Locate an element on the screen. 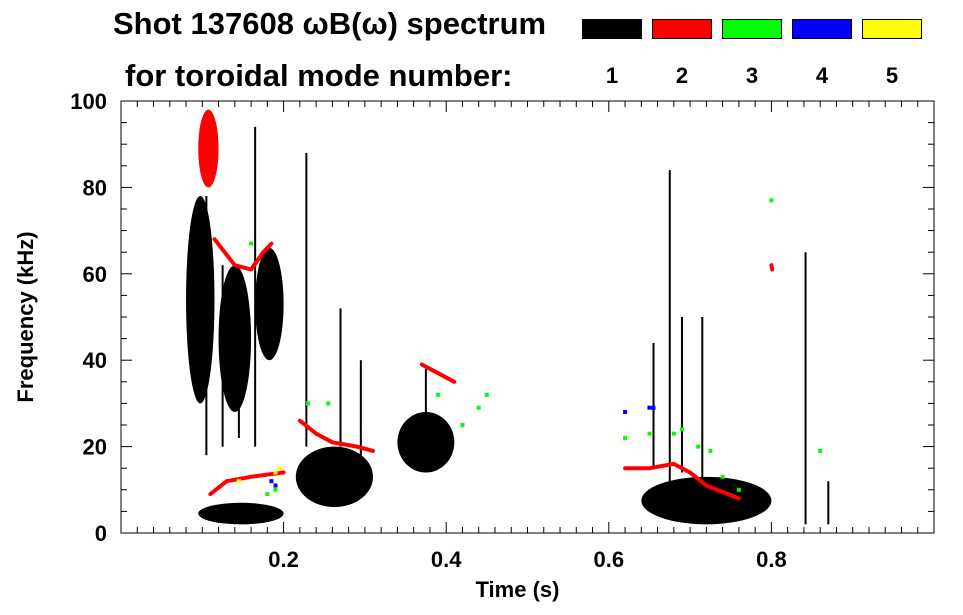  y-axis-title: Frequency (kHz) is located at coordinates (25, 316).